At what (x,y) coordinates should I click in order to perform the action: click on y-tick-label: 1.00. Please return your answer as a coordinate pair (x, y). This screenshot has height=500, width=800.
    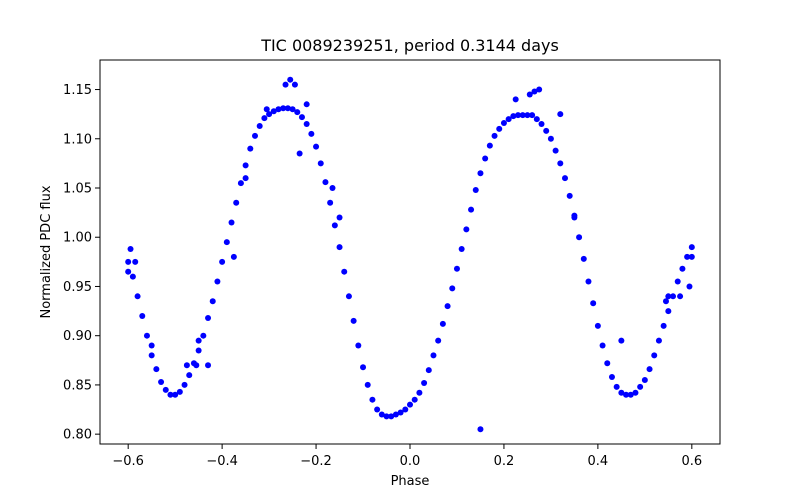
    Looking at the image, I should click on (77, 238).